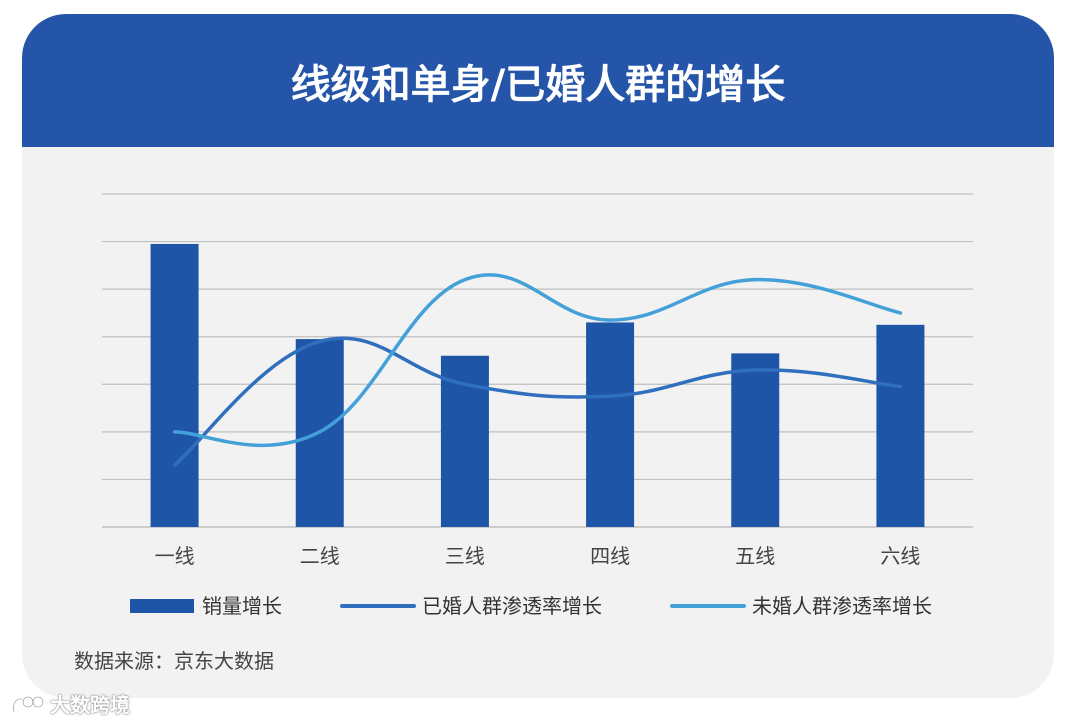 Image resolution: width=1080 pixels, height=726 pixels. Describe the element at coordinates (175, 556) in the screenshot. I see `x-tick-label: 一线` at that location.